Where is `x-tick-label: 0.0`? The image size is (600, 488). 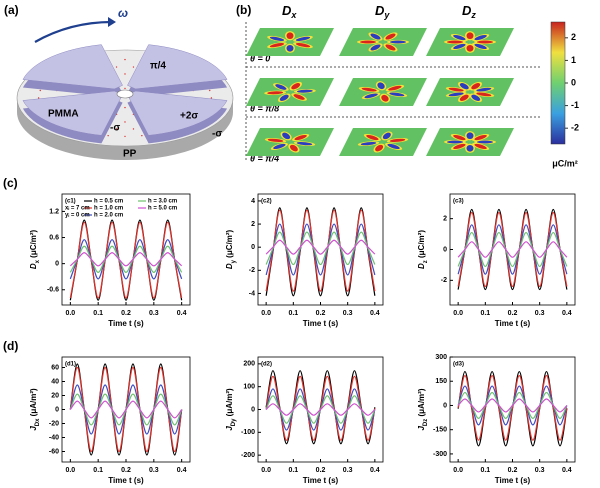
x-tick-label: 0.0 is located at coordinates (458, 470).